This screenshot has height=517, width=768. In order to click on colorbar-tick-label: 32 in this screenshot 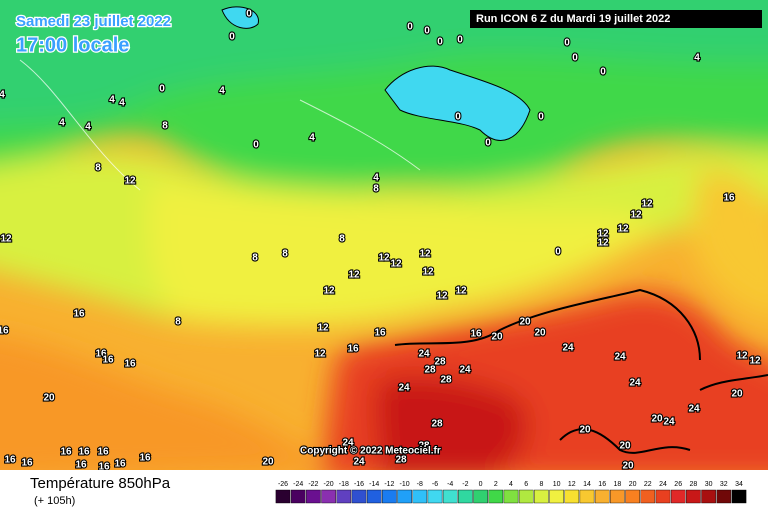, I will do `click(724, 484)`.